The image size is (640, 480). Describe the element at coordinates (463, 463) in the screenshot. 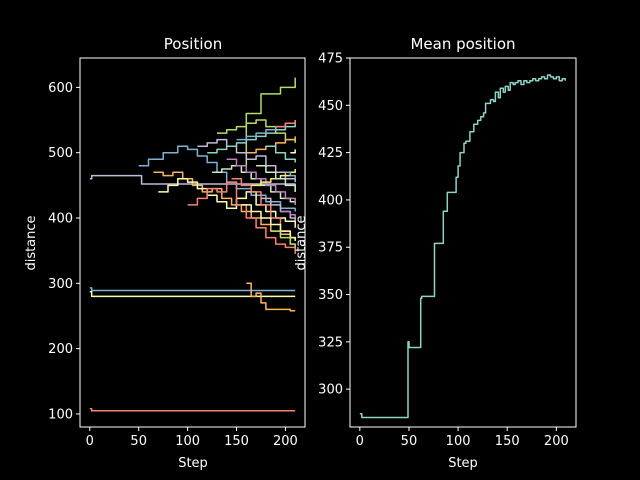

I see `mean-position-x-axis-label: Step` at that location.